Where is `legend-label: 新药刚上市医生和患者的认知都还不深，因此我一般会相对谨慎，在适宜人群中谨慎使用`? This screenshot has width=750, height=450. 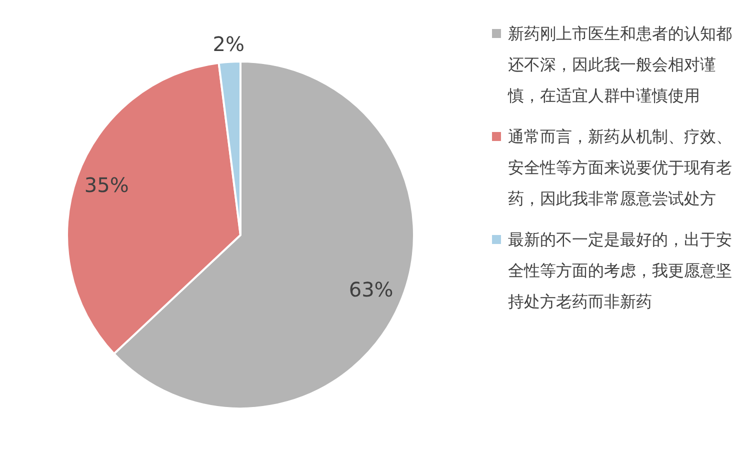 legend-label: 新药刚上市医生和患者的认知都还不深，因此我一般会相对谨慎，在适宜人群中谨慎使用 is located at coordinates (620, 64).